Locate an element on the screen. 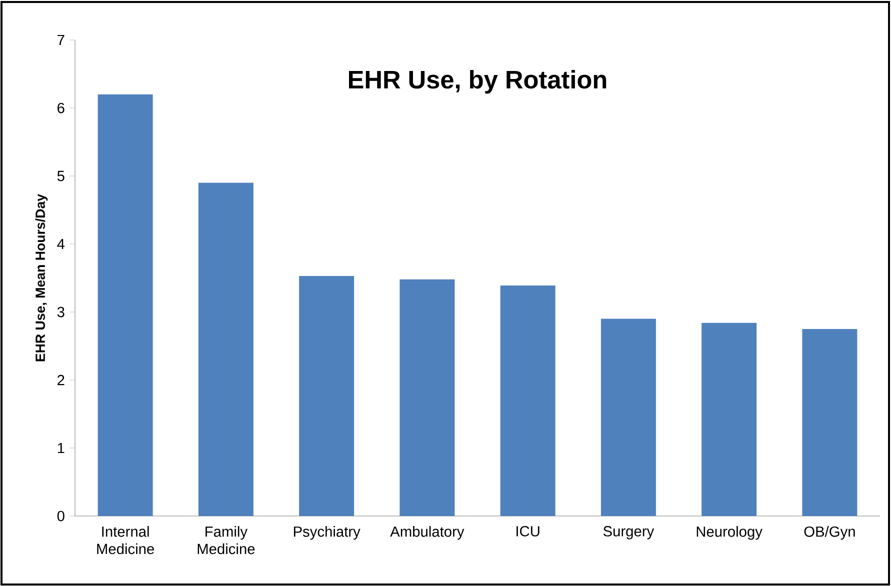 The image size is (891, 586). x-tick-label: OB/Gyn is located at coordinates (829, 533).